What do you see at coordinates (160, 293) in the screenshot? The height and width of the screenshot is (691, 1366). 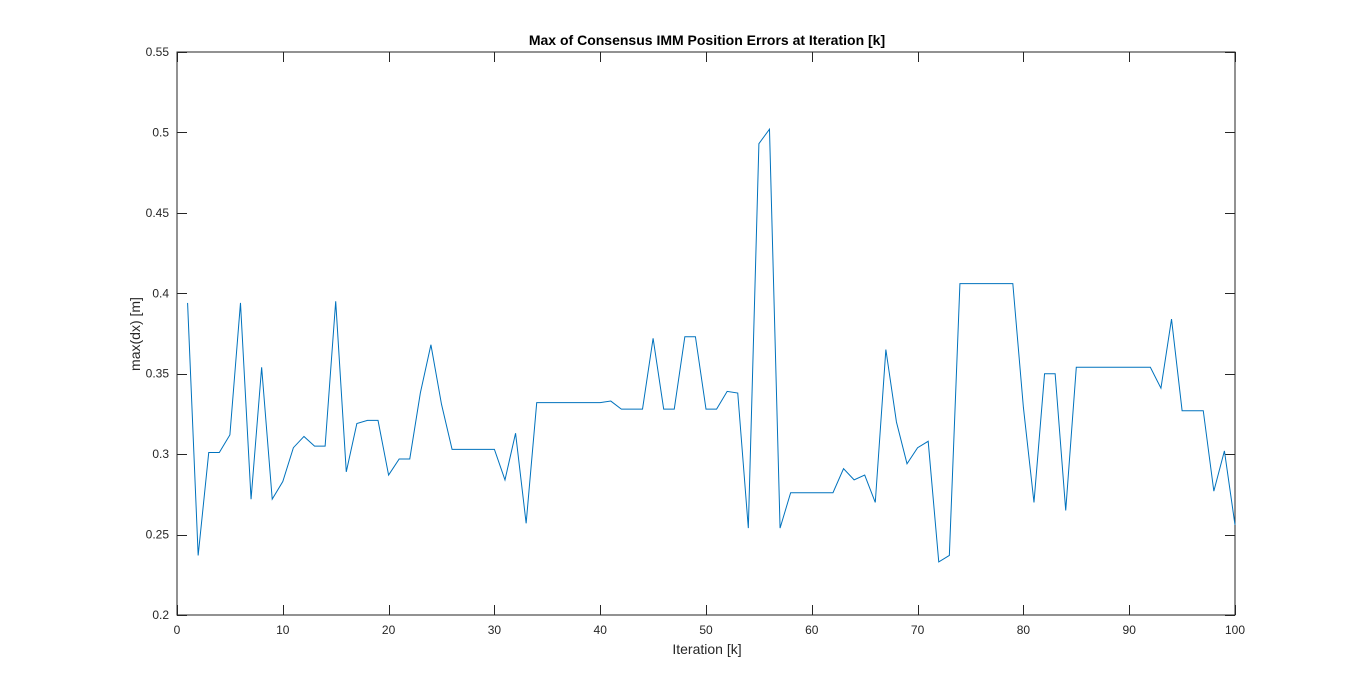 I see `y-tick-label: 0.4` at bounding box center [160, 293].